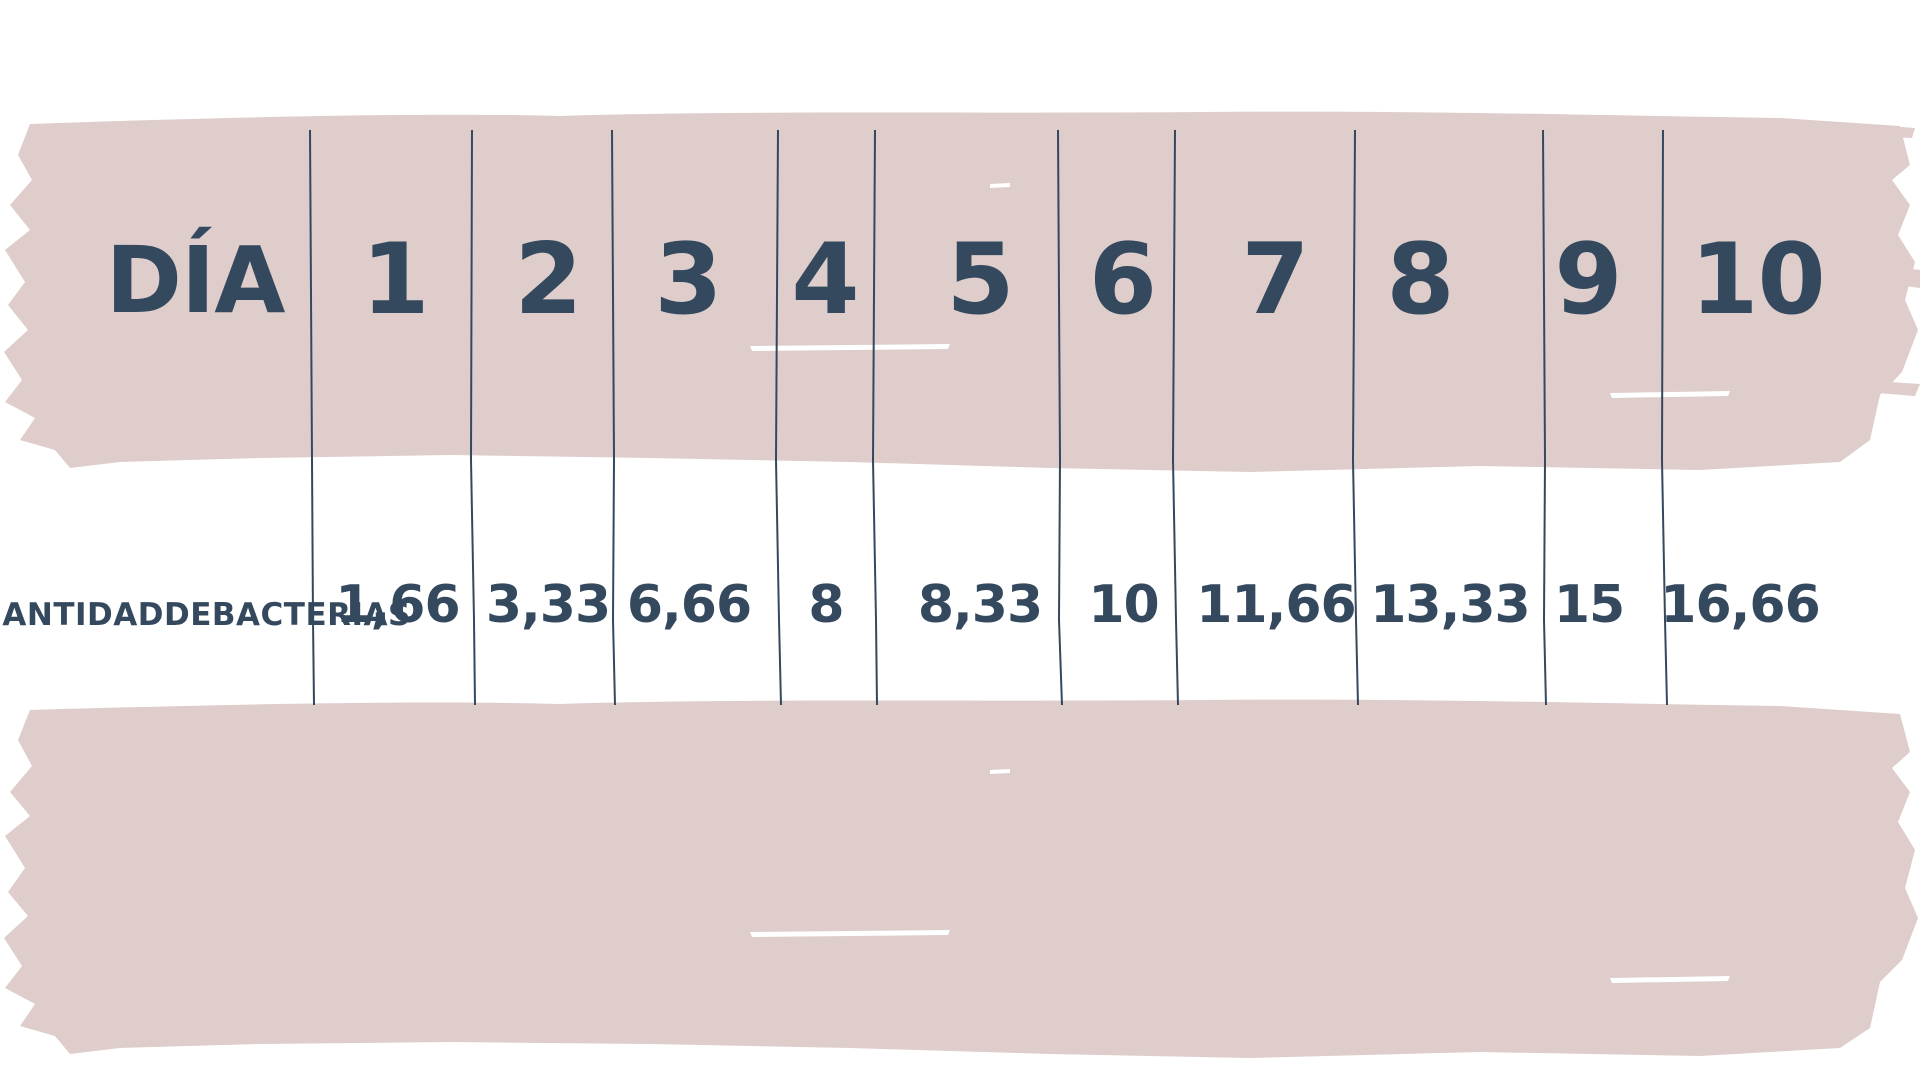  I want to click on row-label-cantidad: CANTIDAD DE BACTERIAS, so click(205, 615).